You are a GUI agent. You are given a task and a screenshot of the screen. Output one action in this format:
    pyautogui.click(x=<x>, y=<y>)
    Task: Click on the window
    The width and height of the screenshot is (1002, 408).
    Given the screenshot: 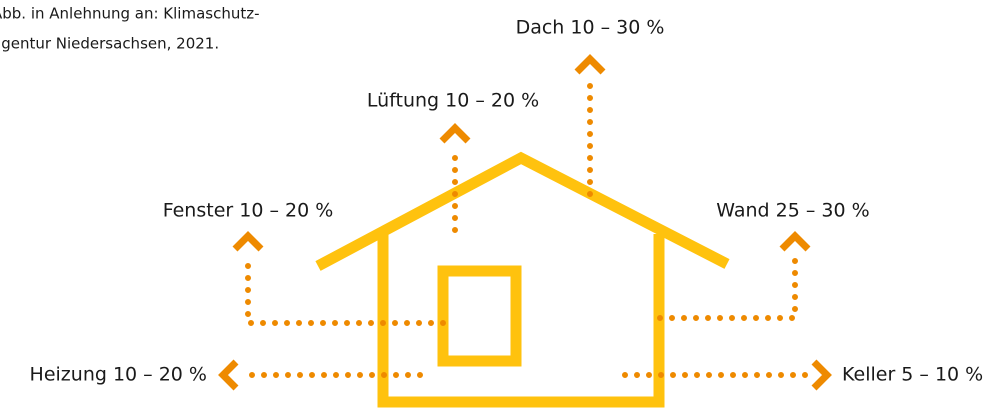 What is the action you would take?
    pyautogui.click(x=479, y=316)
    